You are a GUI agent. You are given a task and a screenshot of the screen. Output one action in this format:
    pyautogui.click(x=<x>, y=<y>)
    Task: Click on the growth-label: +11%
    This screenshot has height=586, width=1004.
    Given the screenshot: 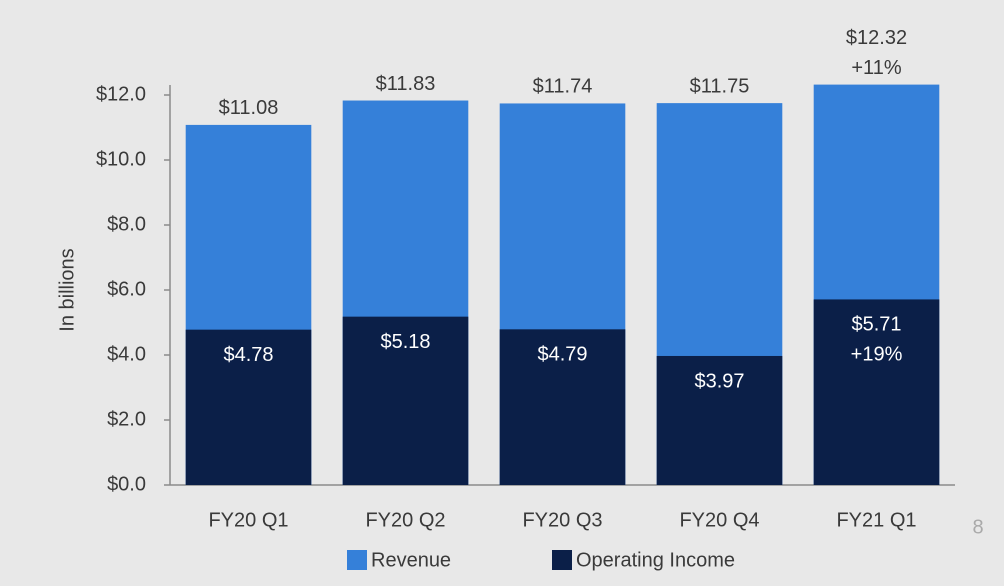 What is the action you would take?
    pyautogui.click(x=876, y=68)
    